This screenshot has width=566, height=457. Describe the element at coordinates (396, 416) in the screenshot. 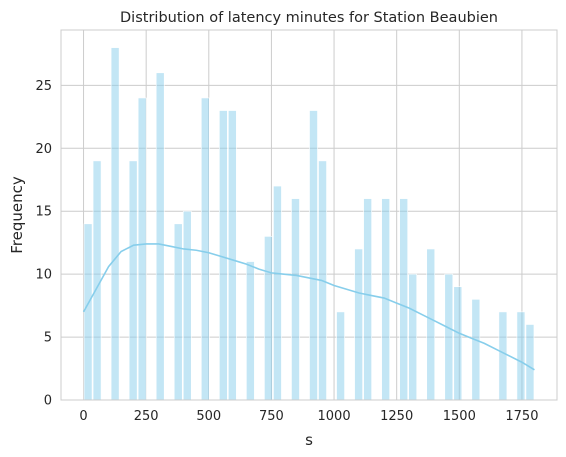

I see `x-tick-label: 1250` at that location.